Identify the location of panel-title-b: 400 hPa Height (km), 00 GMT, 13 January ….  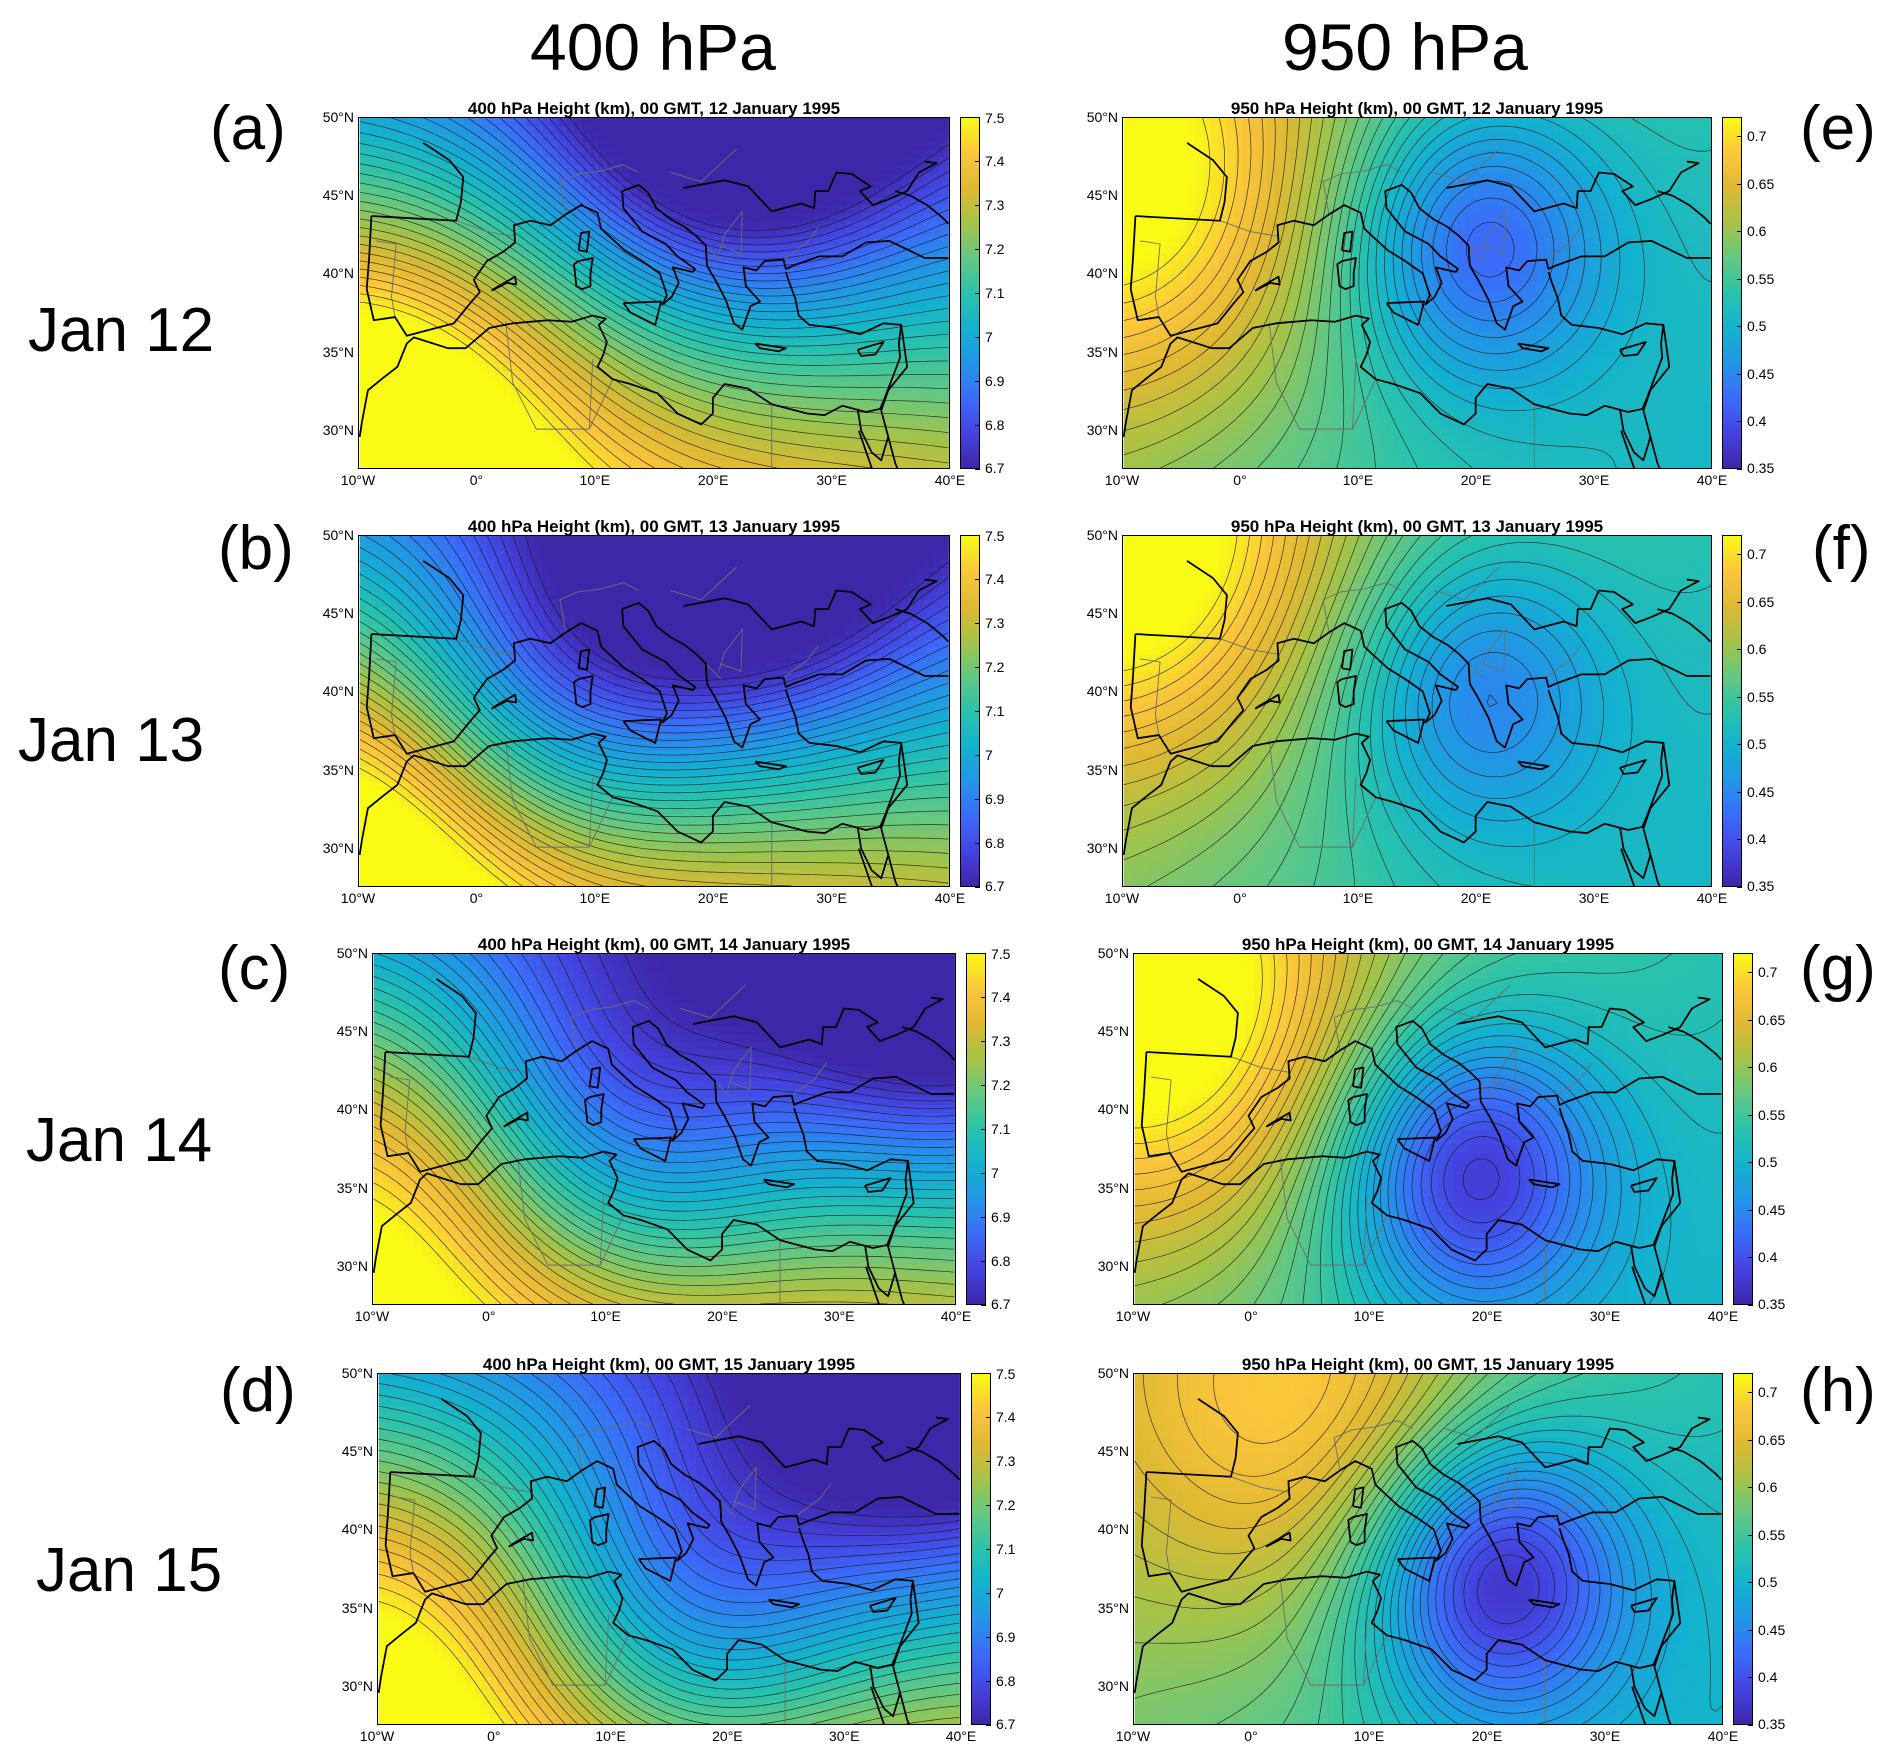
(654, 526).